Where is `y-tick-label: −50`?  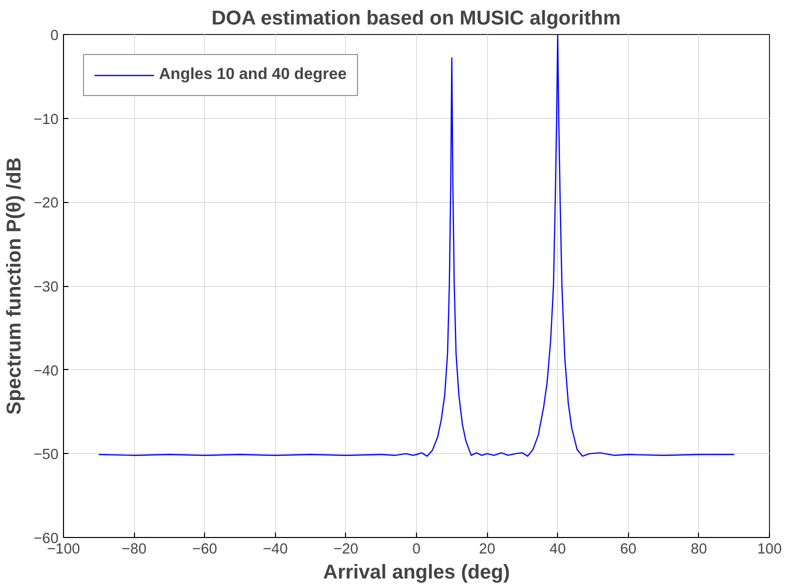 y-tick-label: −50 is located at coordinates (46, 455).